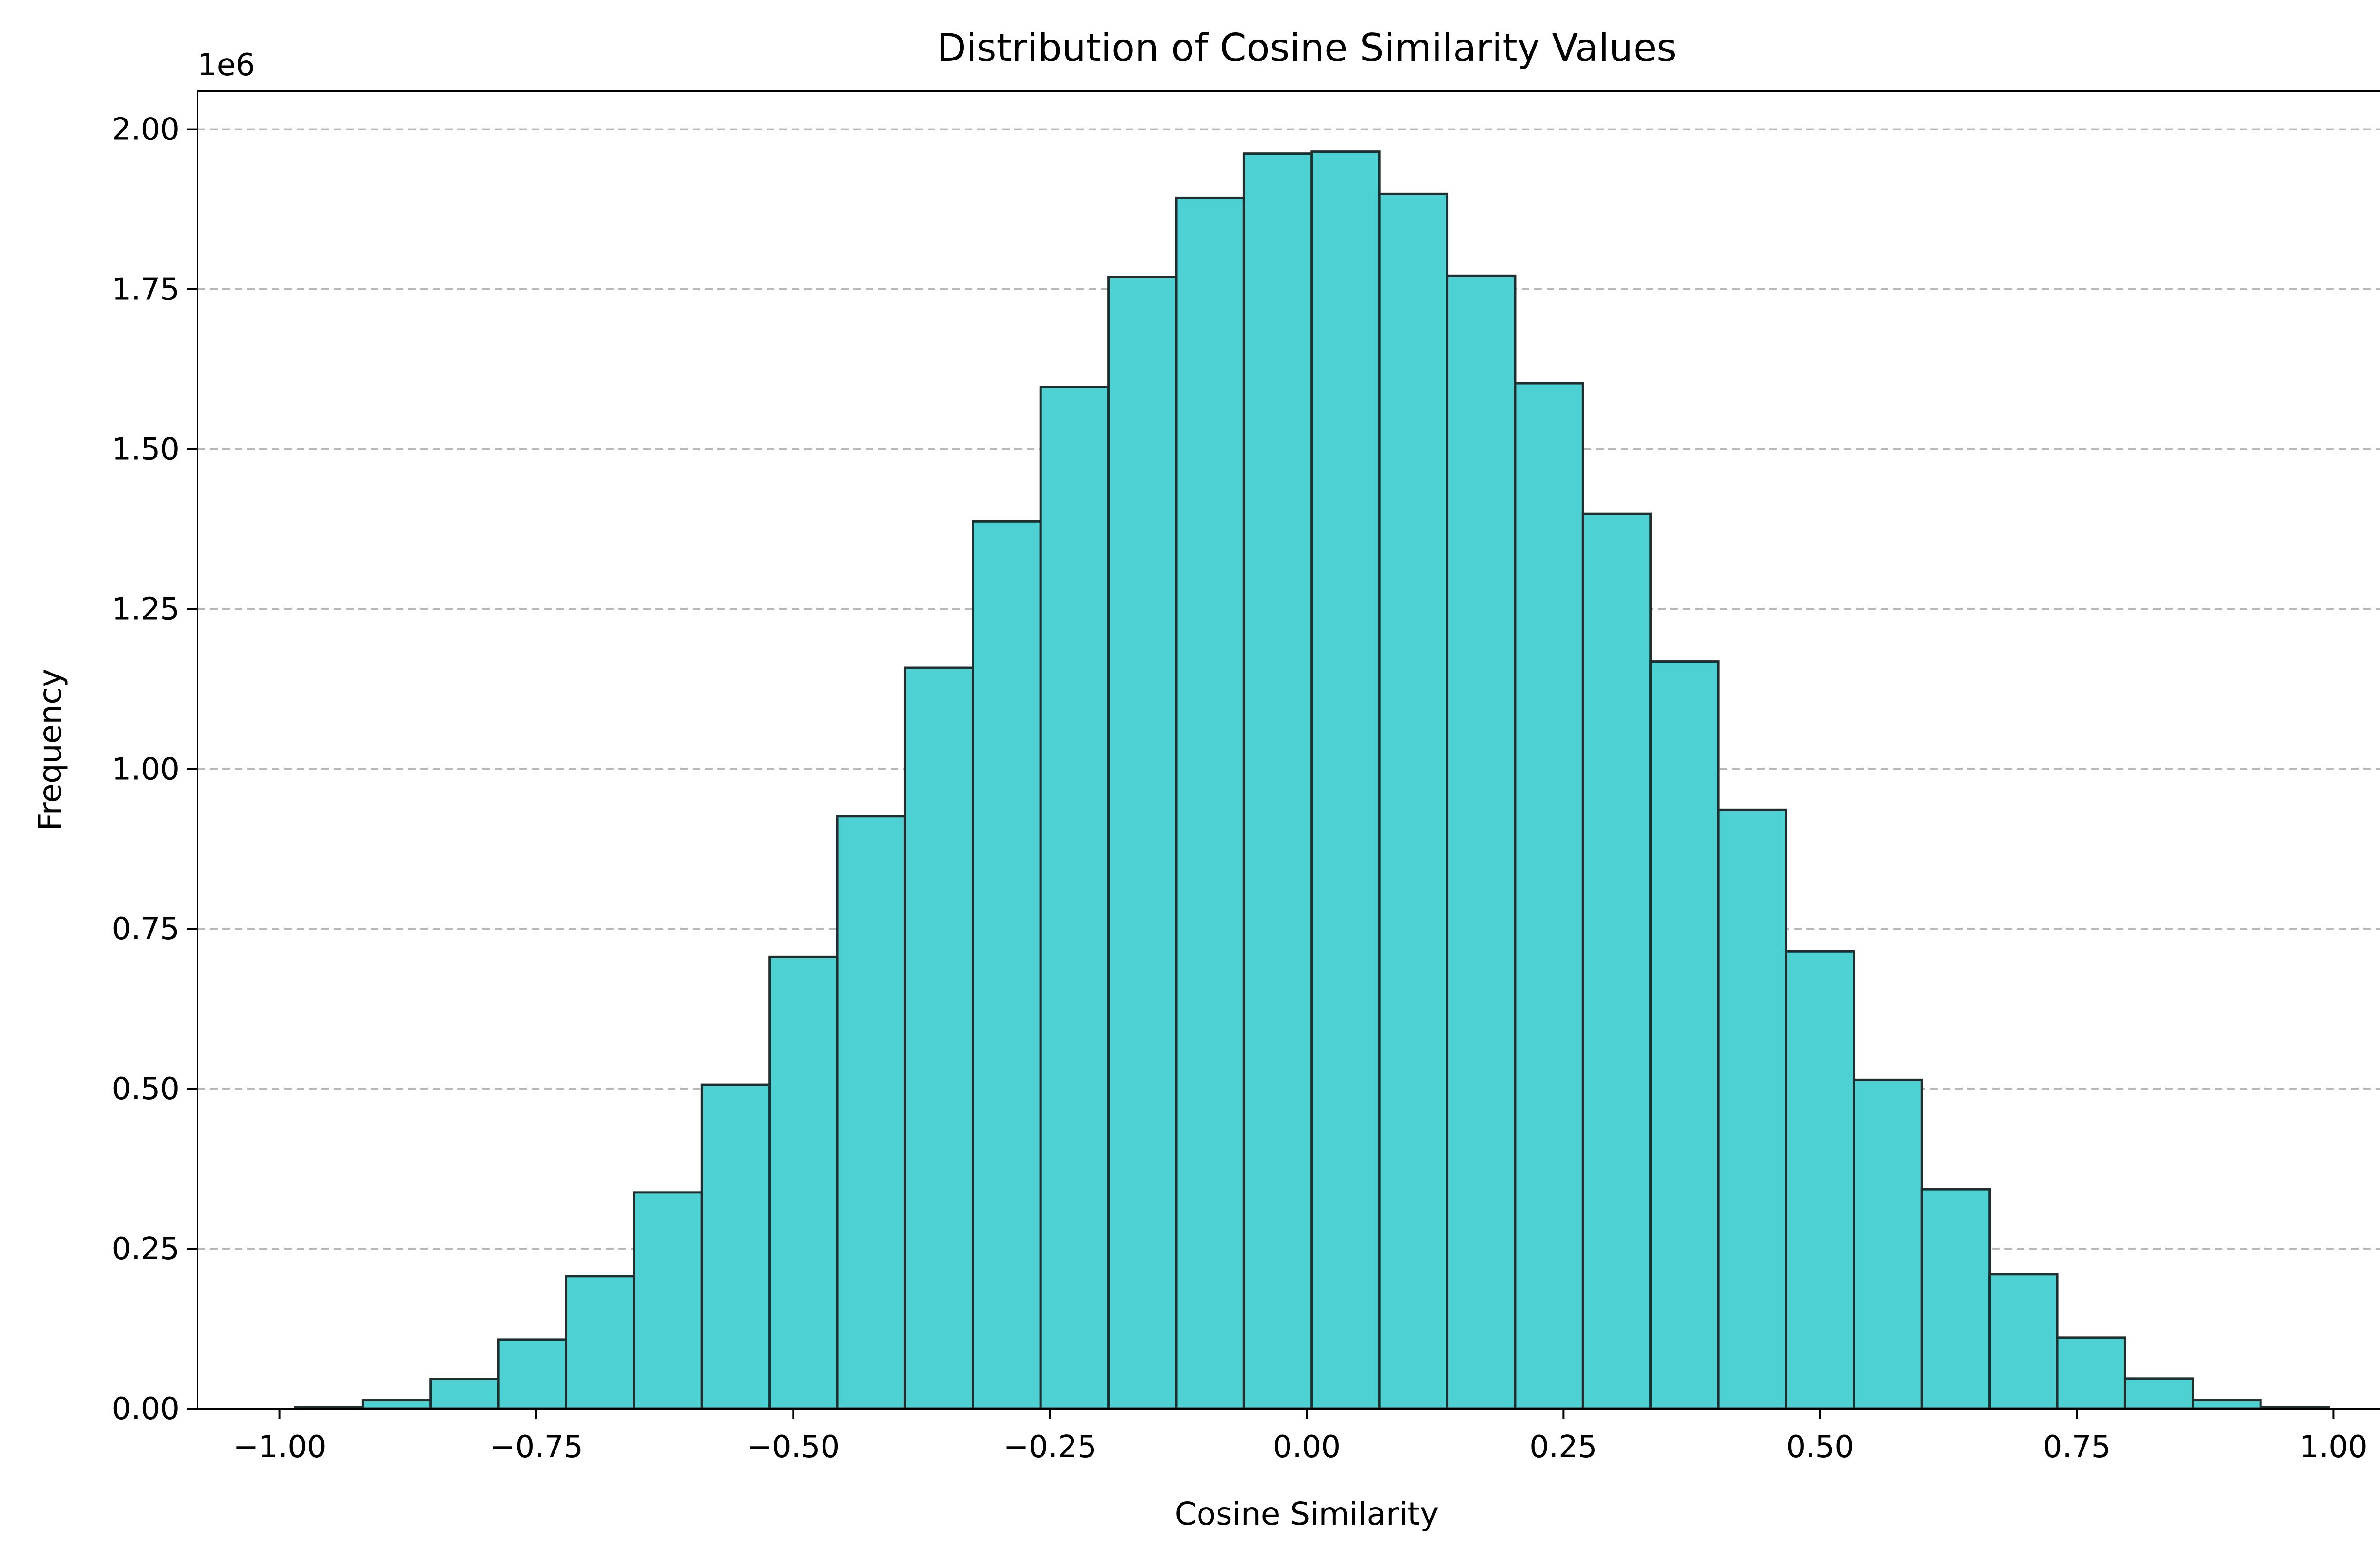 This screenshot has width=2380, height=1559. What do you see at coordinates (1050, 1447) in the screenshot?
I see `x-tick-label: −0.25` at bounding box center [1050, 1447].